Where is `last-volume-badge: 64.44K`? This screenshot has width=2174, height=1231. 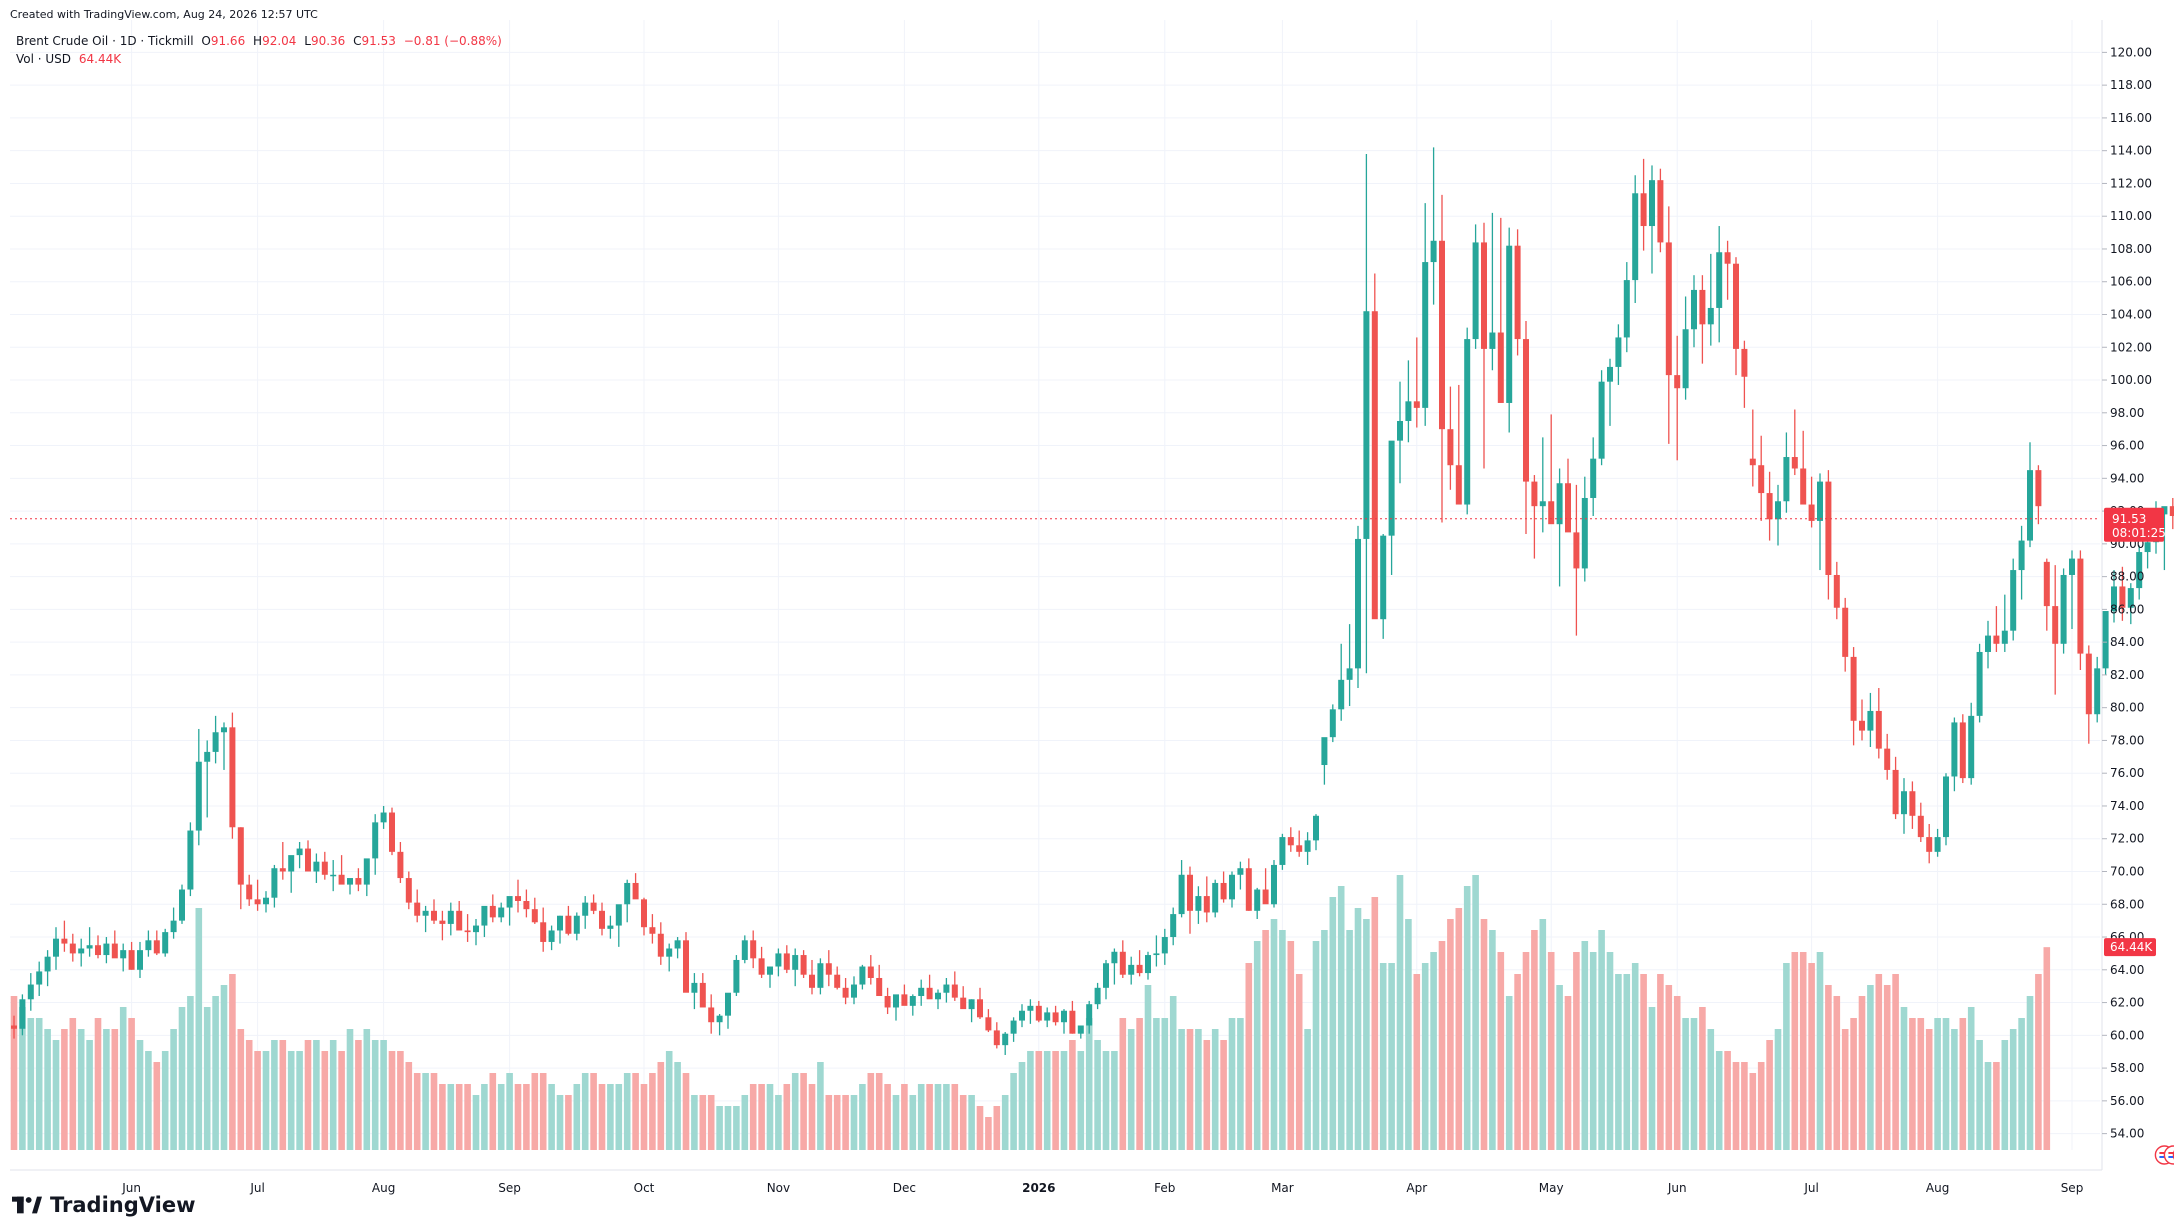
last-volume-badge: 64.44K is located at coordinates (2130, 947).